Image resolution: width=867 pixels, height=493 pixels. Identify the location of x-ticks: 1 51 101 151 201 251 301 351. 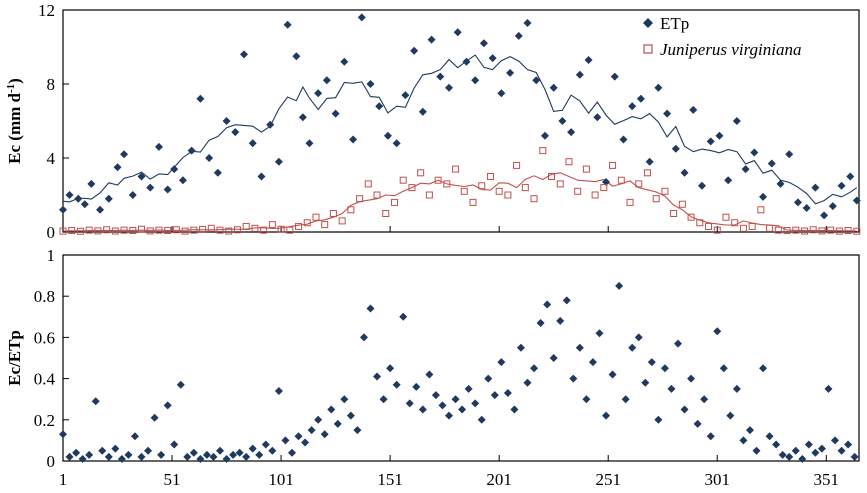
(449, 479).